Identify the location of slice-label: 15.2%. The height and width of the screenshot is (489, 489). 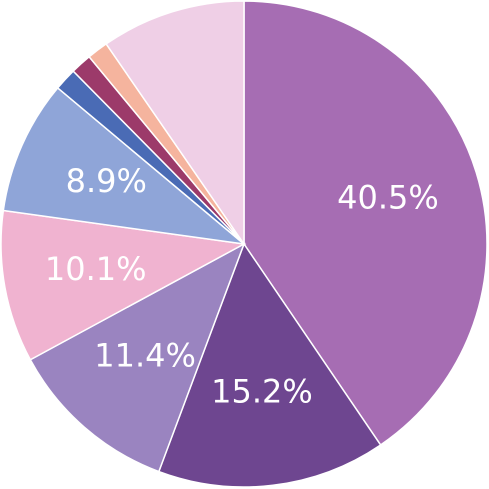
(262, 392).